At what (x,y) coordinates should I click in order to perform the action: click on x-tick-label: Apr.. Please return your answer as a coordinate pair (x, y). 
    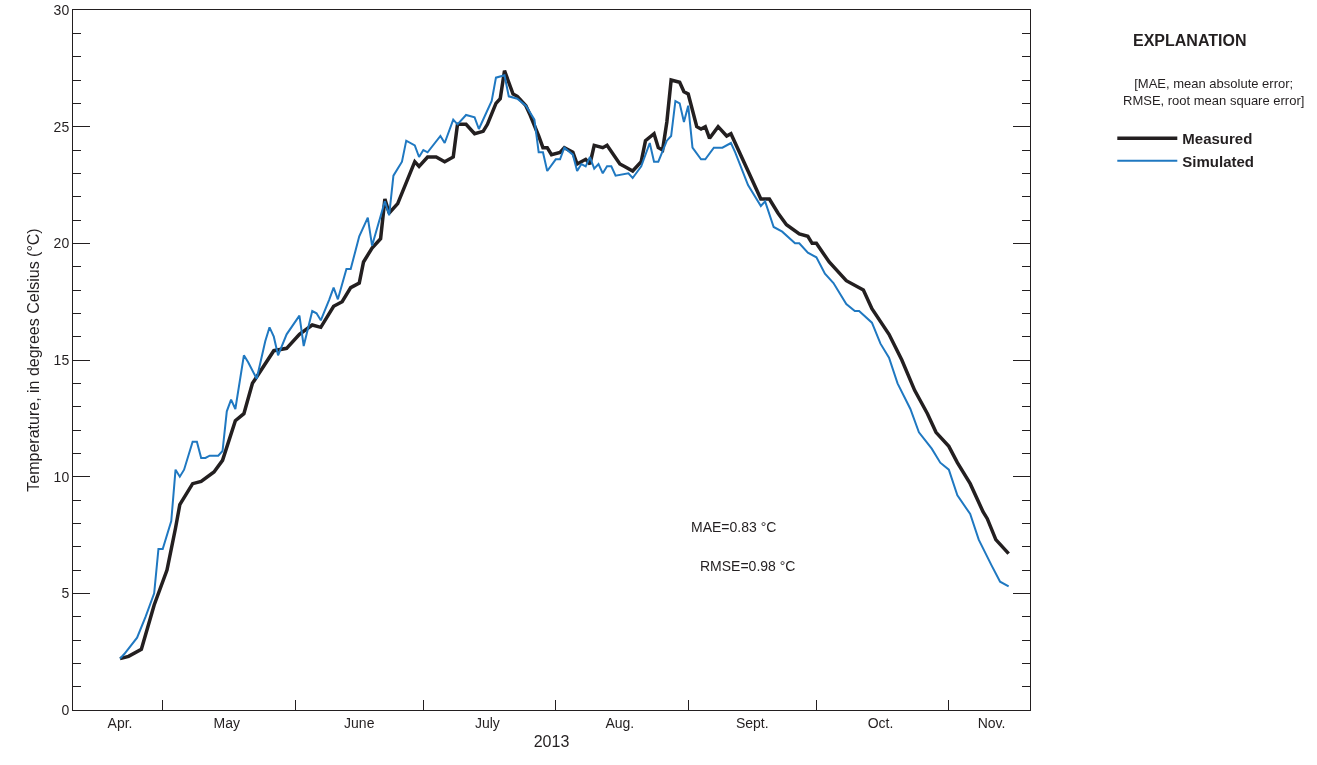
    Looking at the image, I should click on (120, 722).